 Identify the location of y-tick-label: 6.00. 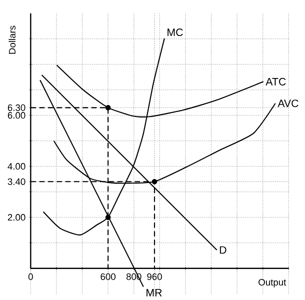
(17, 115).